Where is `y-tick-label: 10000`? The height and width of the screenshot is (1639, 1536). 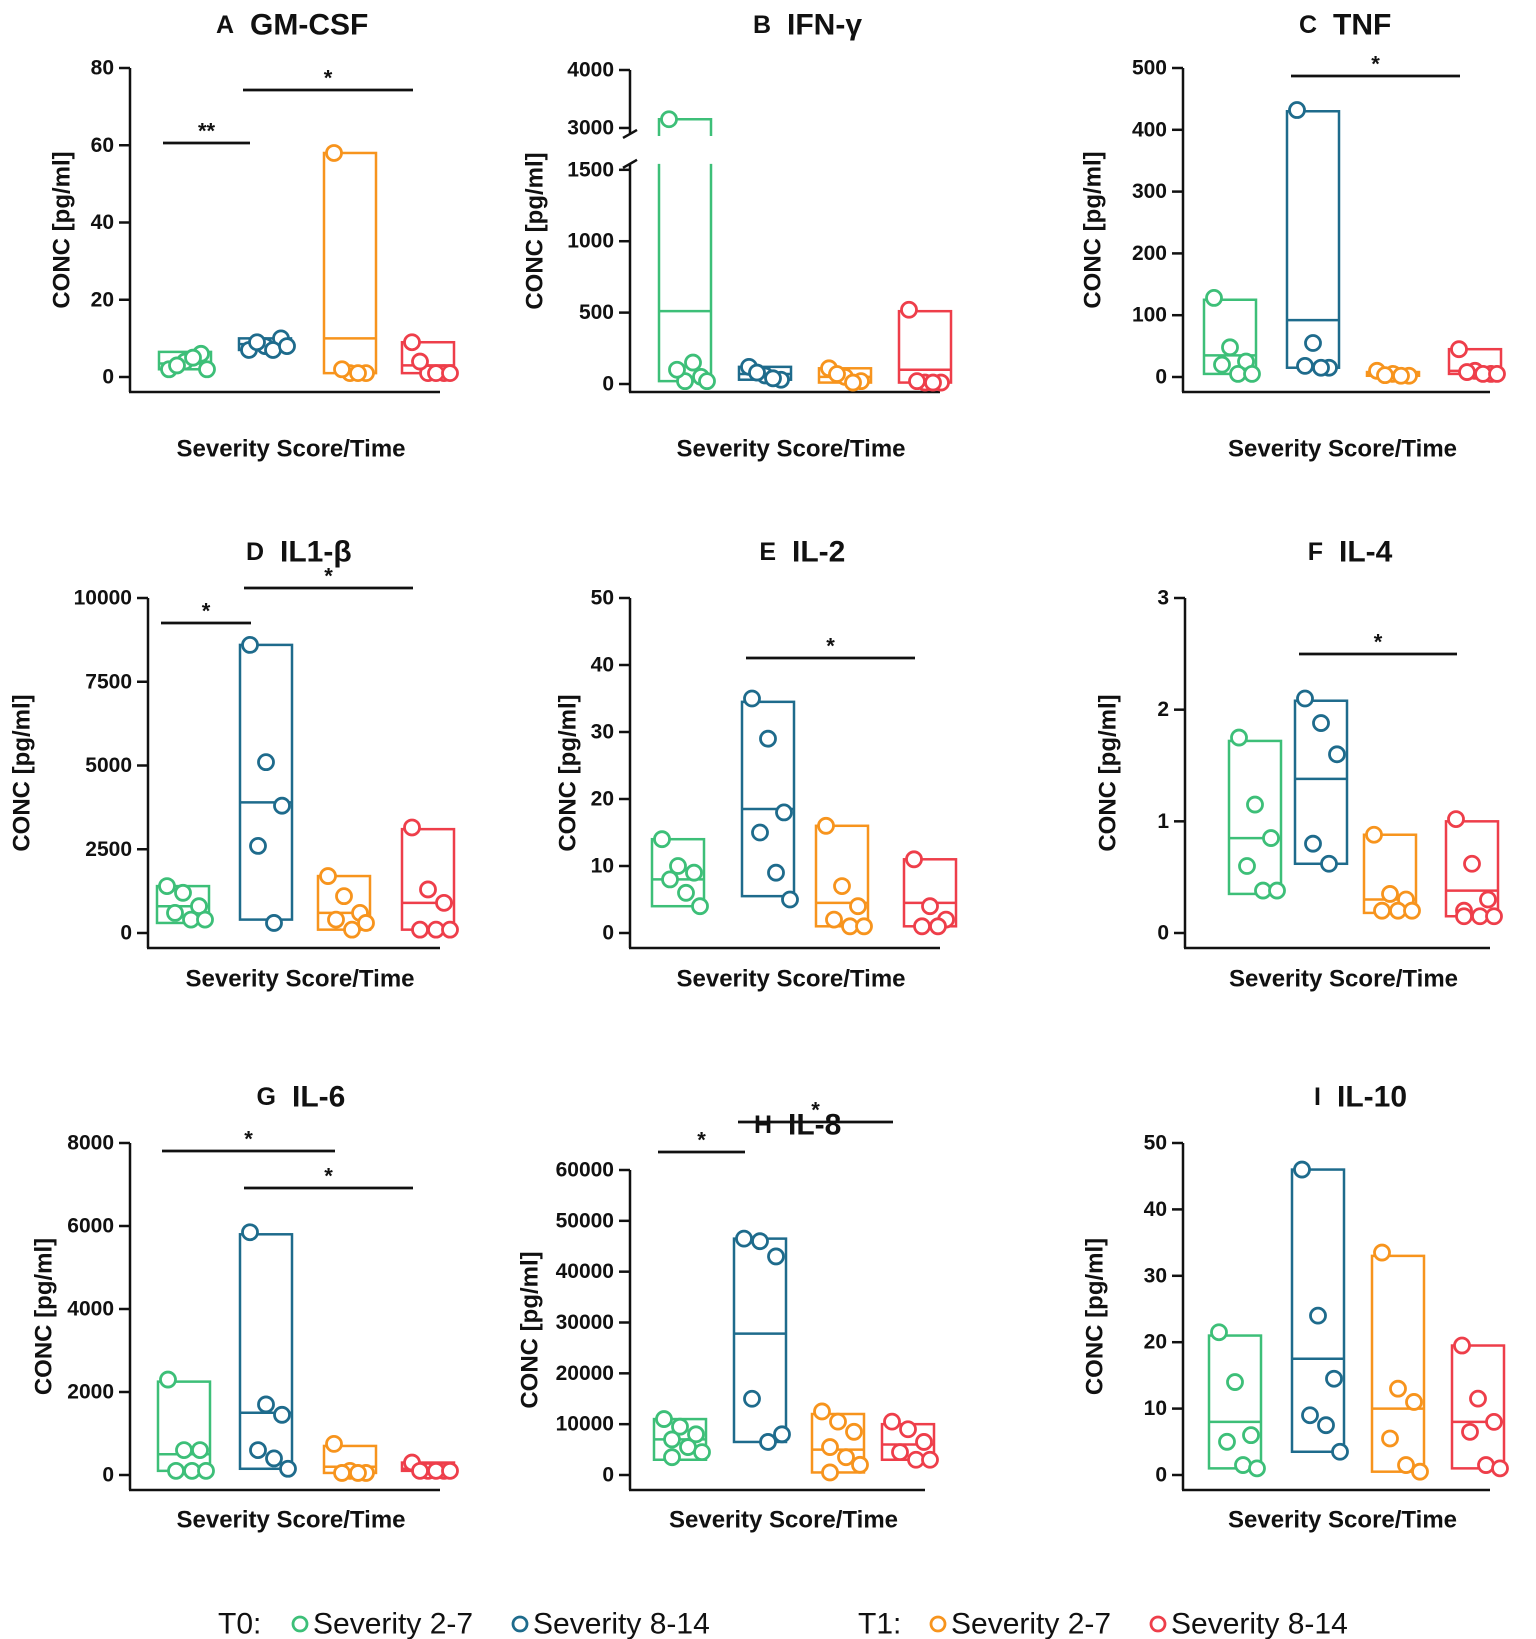
y-tick-label: 10000 is located at coordinates (103, 598).